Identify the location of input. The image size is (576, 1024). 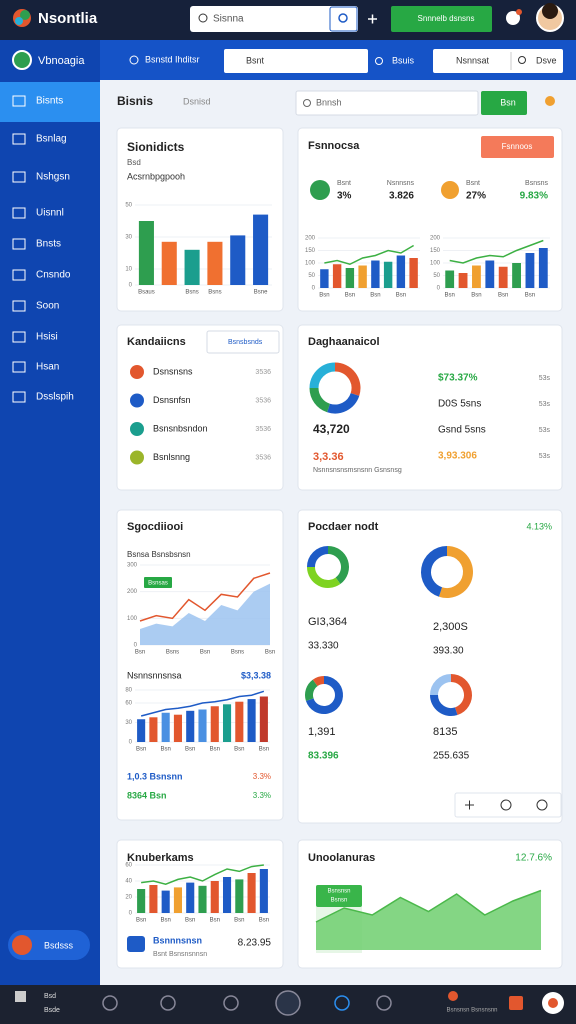
(296, 61).